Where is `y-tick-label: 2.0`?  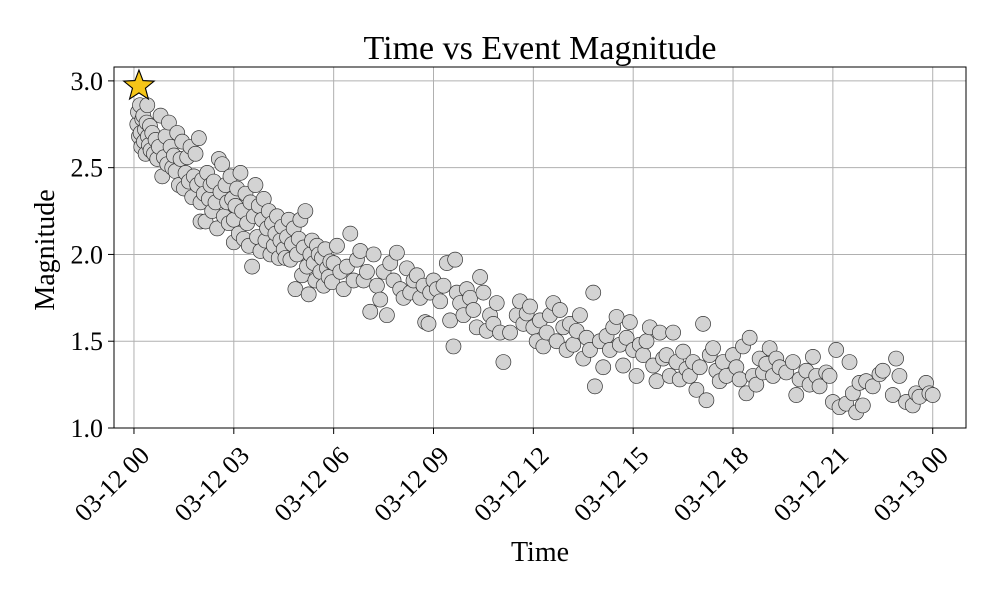 y-tick-label: 2.0 is located at coordinates (87, 254).